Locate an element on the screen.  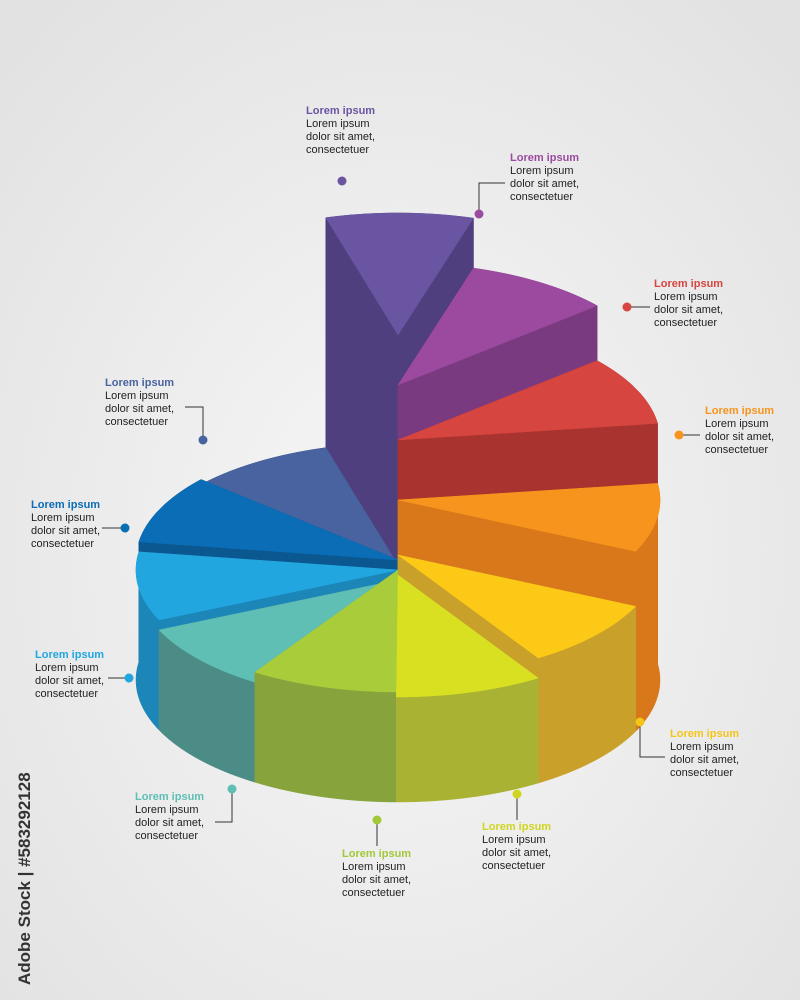
watermark: Adobe Stock | #583292128 is located at coordinates (24, 878).